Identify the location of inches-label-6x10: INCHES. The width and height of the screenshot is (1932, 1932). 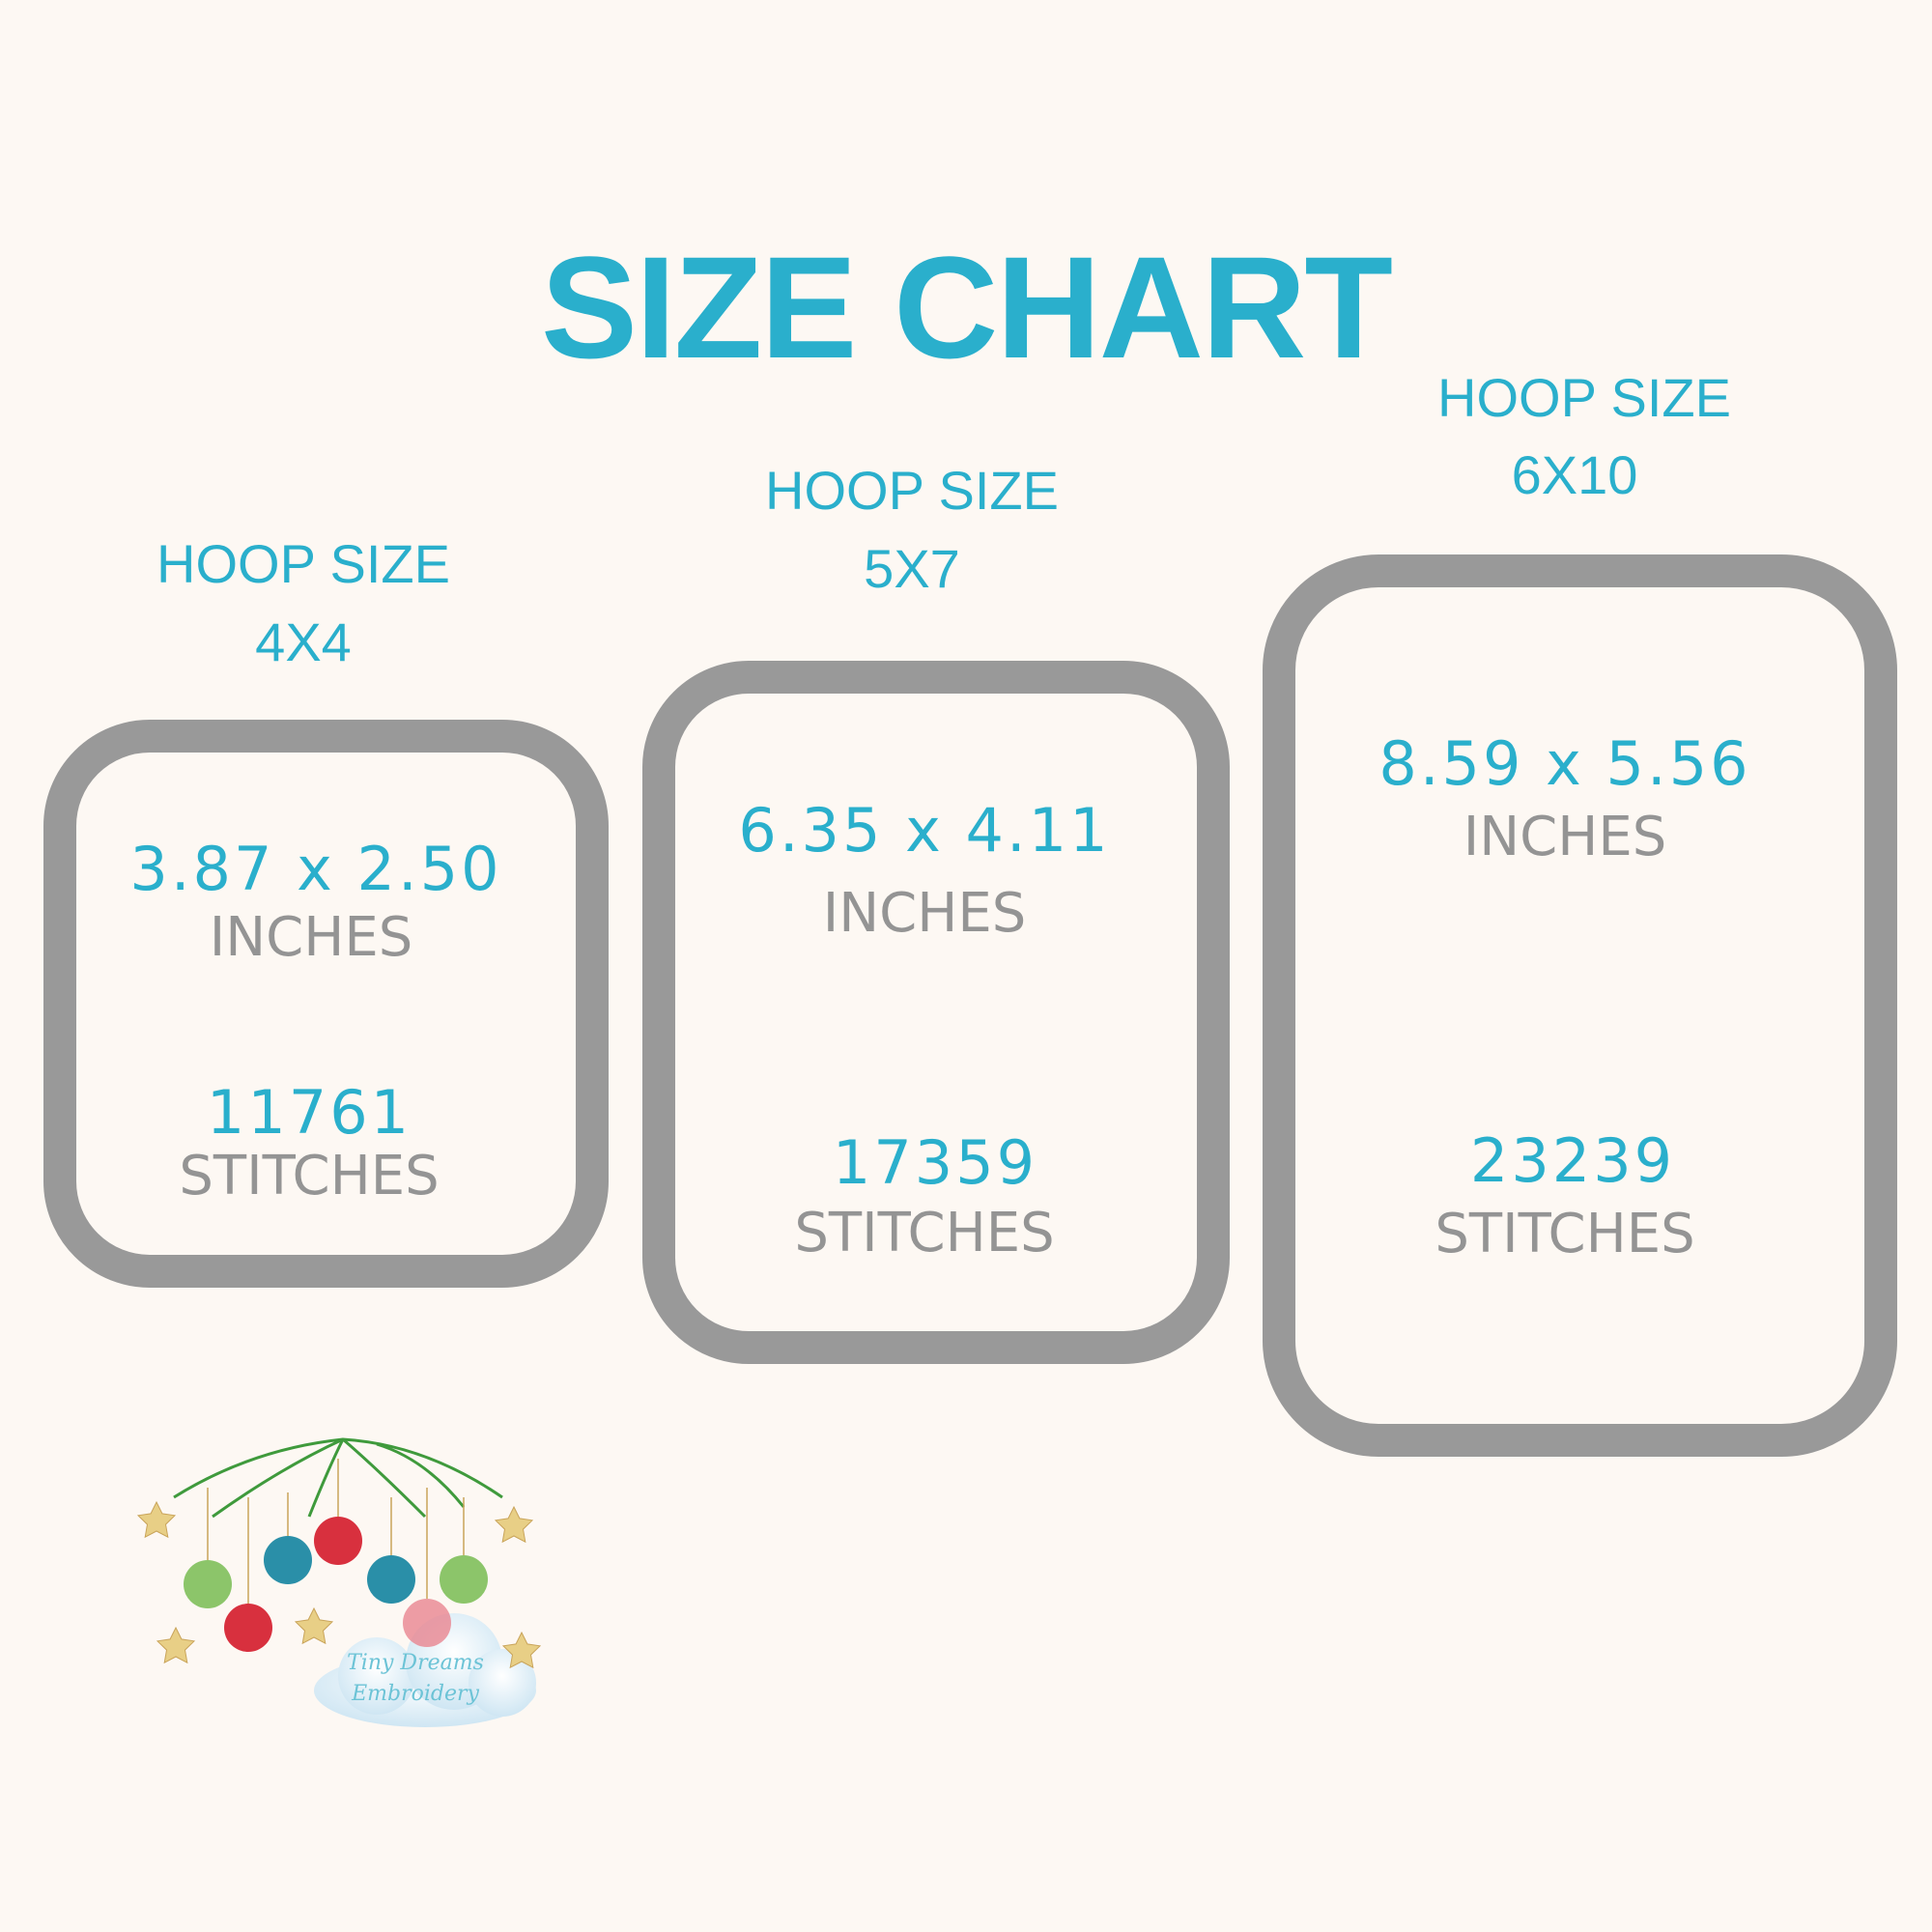
(1565, 837).